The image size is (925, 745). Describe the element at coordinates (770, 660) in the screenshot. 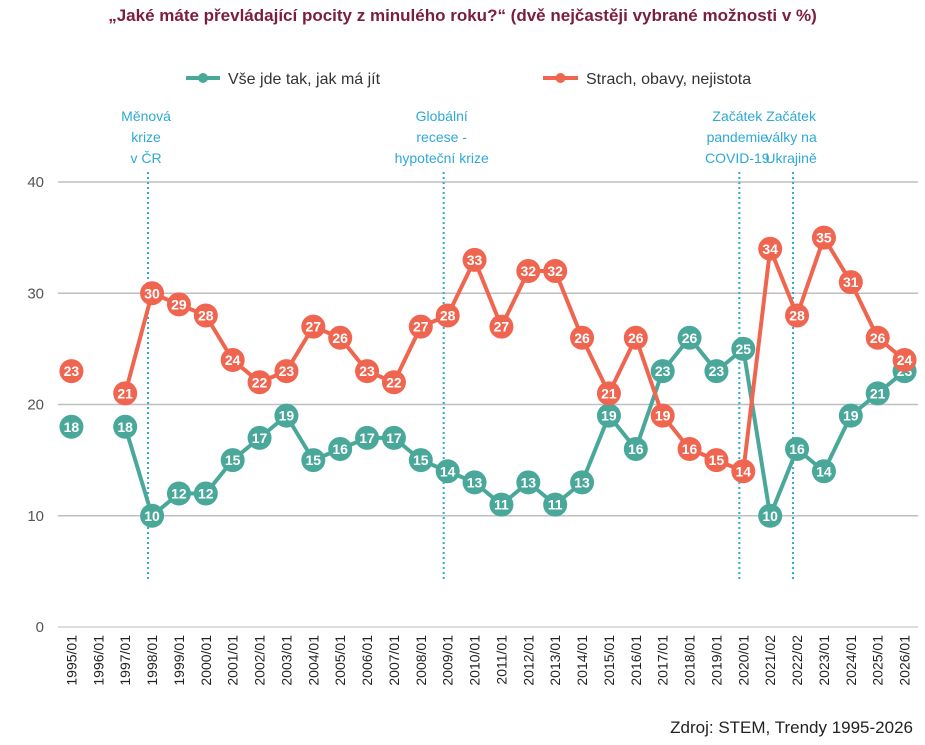

I see `x-tick-label: 2021/02` at that location.